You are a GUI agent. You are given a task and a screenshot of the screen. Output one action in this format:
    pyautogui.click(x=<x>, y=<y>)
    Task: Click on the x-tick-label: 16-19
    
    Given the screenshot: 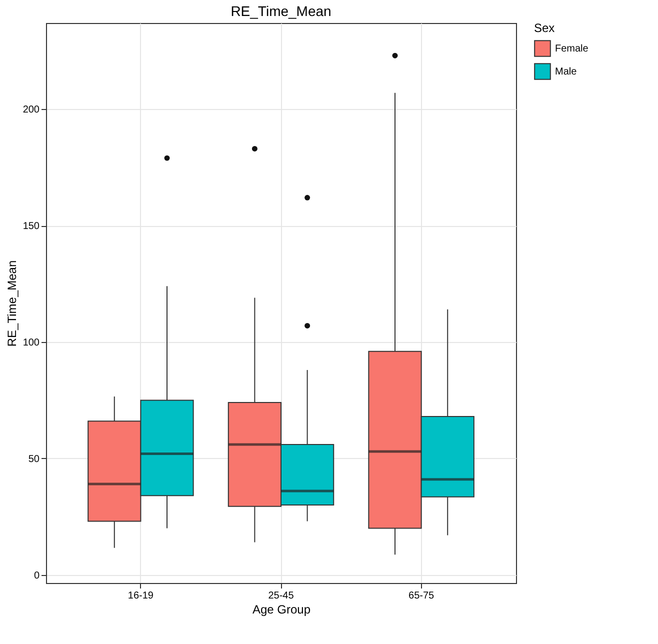 What is the action you would take?
    pyautogui.click(x=141, y=596)
    